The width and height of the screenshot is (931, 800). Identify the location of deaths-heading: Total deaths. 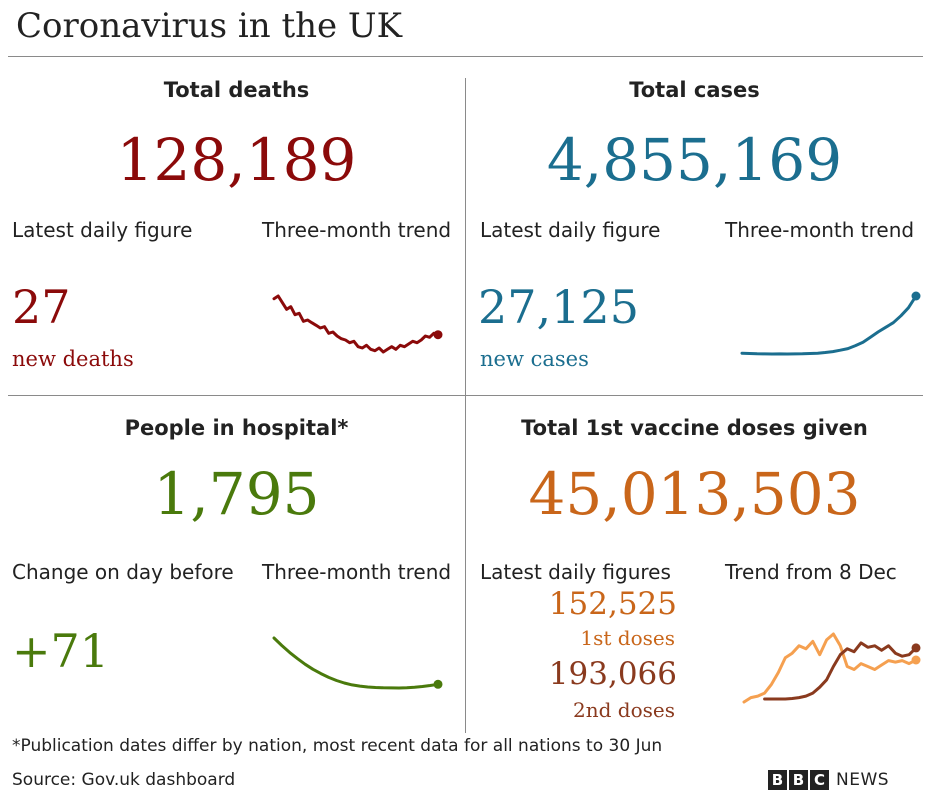
(236, 90).